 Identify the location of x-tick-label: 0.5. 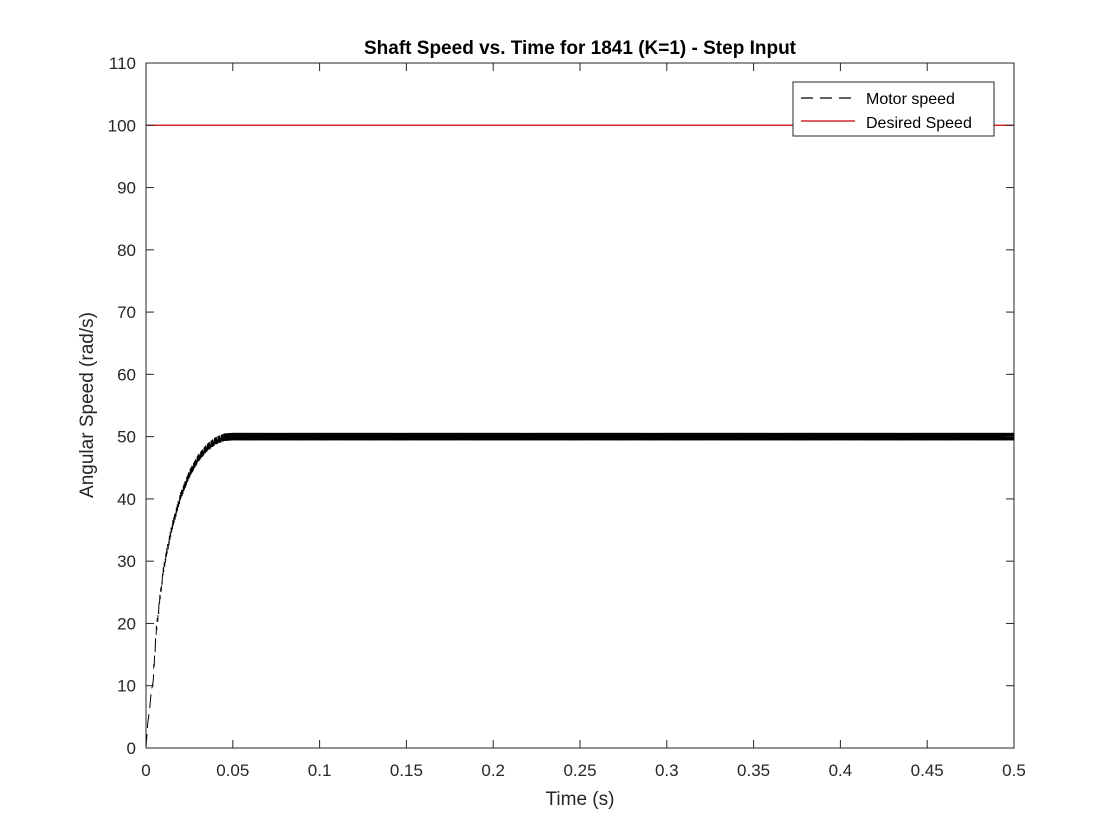
(1014, 770).